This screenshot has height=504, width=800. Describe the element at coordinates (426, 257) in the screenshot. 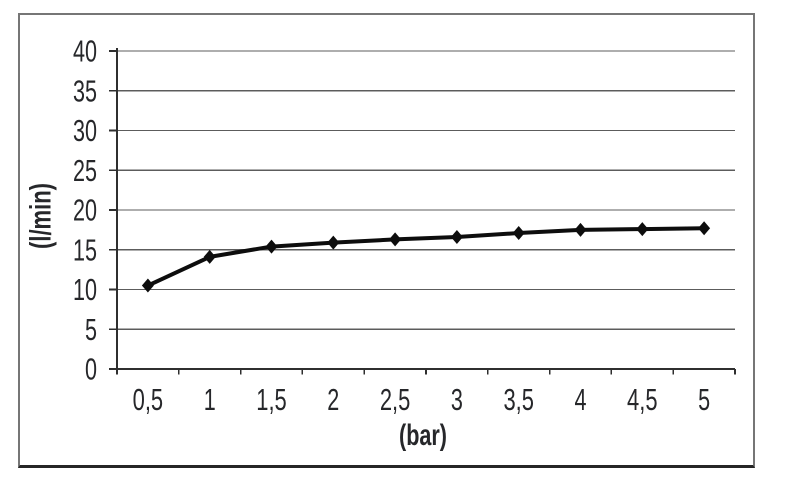

I see `data-series-line` at that location.